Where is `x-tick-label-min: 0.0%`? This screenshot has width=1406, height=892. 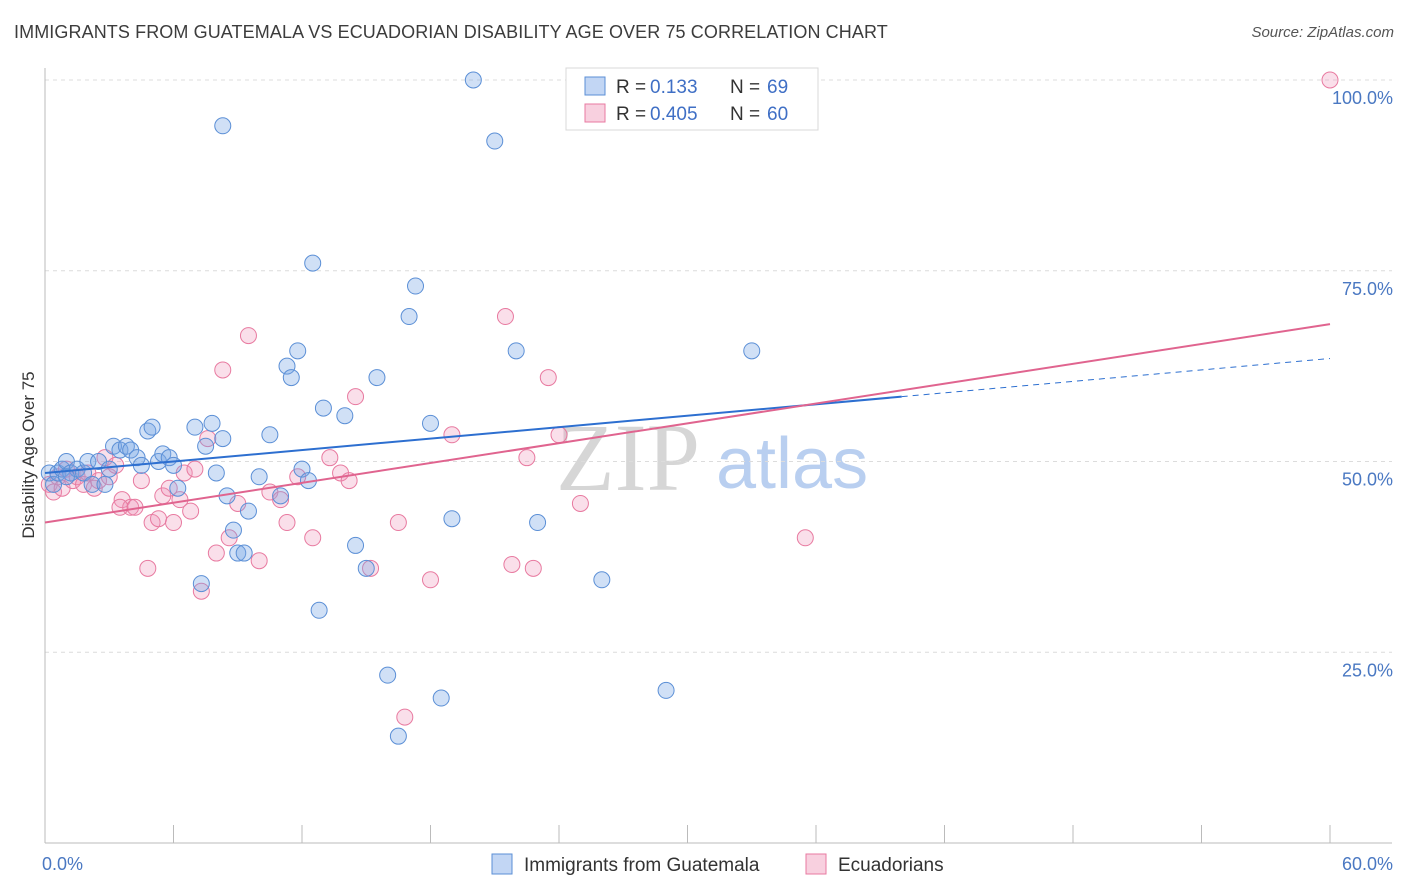
x-tick-label-min: 0.0% is located at coordinates (62, 864).